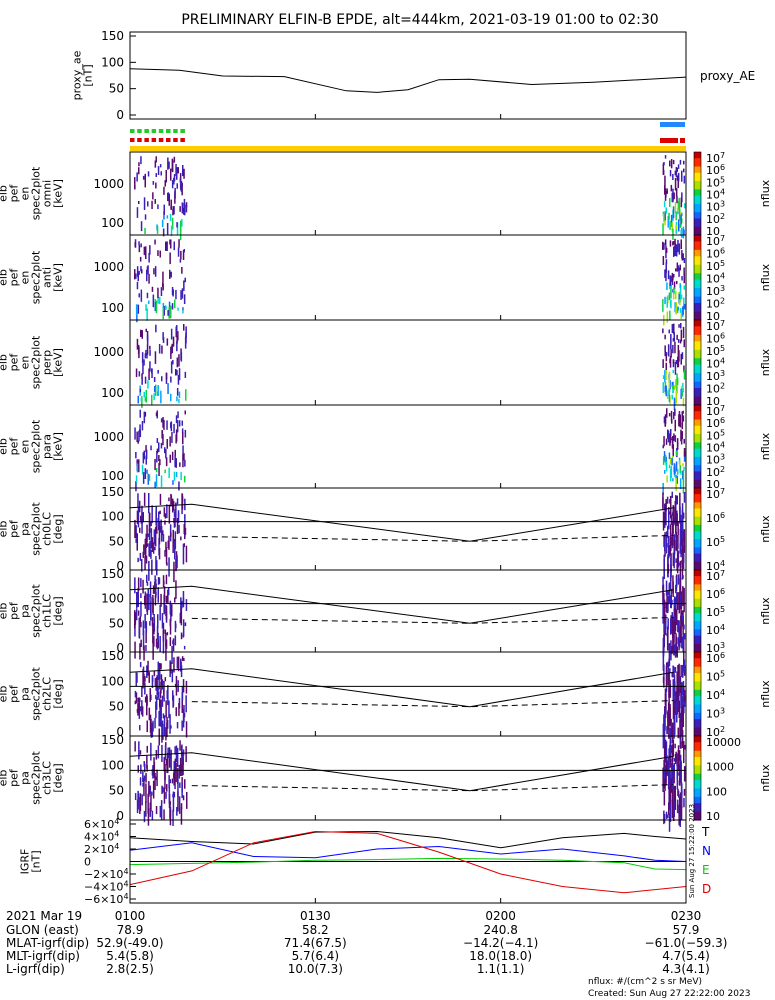  I want to click on colorbar-tick-label: 10, so click(713, 316).